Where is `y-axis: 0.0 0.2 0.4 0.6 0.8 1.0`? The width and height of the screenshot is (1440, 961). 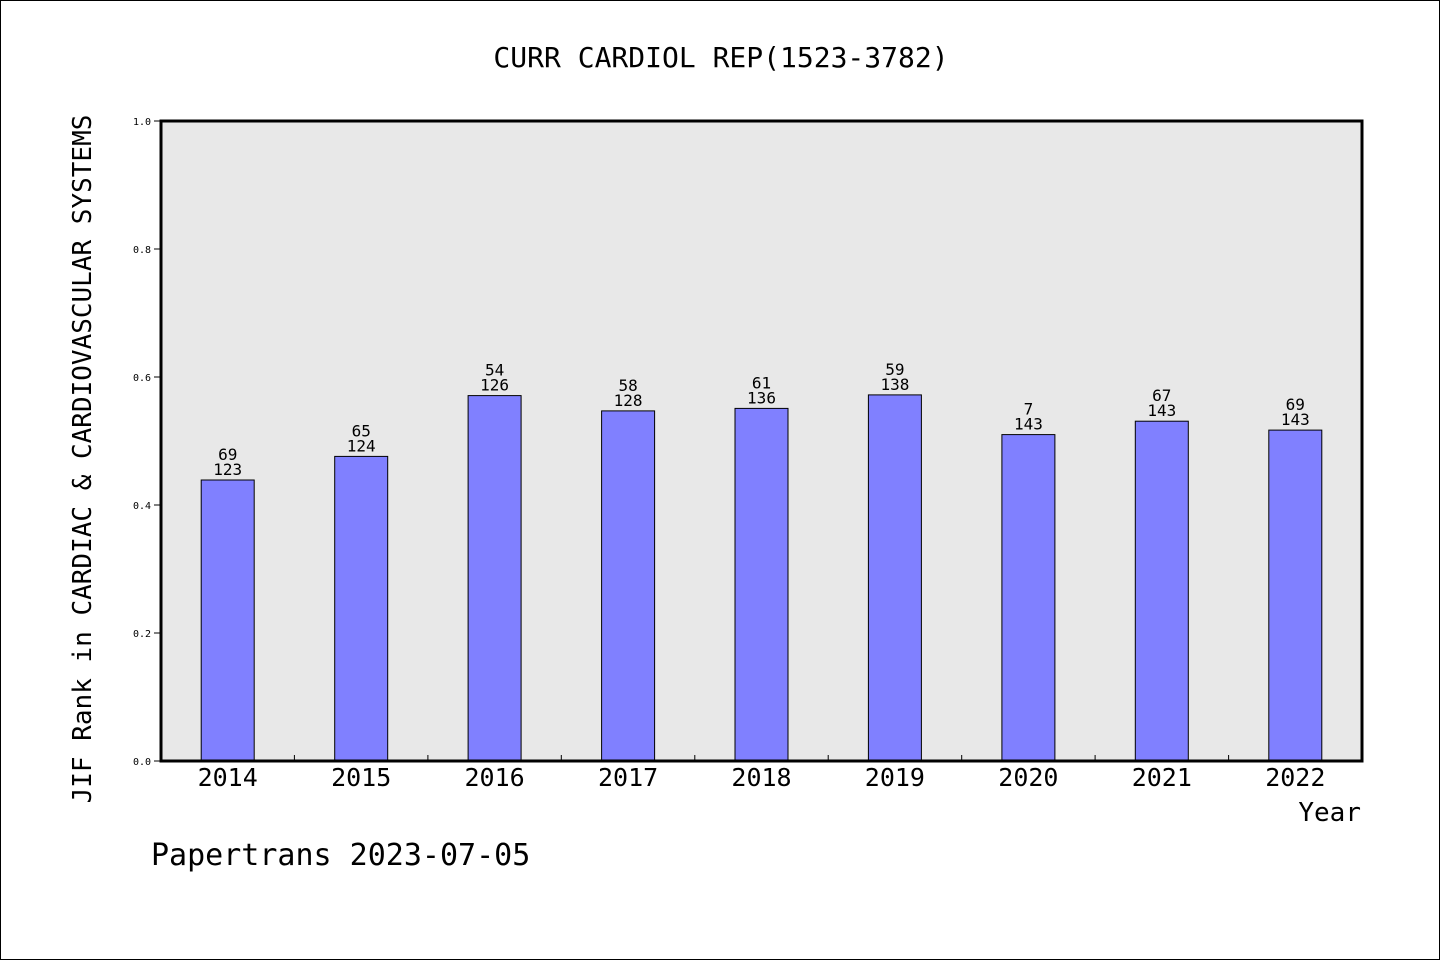
y-axis: 0.0 0.2 0.4 0.6 0.8 1.0 is located at coordinates (147, 442).